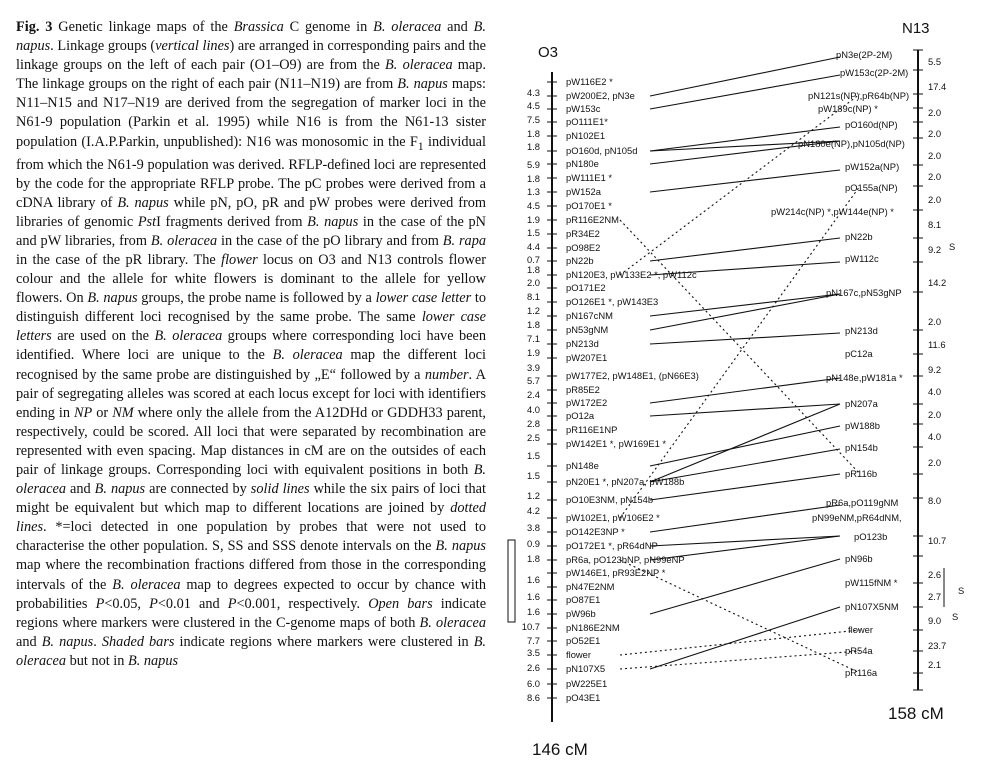 The image size is (985, 760). What do you see at coordinates (552, 390) in the screenshot?
I see `o3-locus-ticks` at bounding box center [552, 390].